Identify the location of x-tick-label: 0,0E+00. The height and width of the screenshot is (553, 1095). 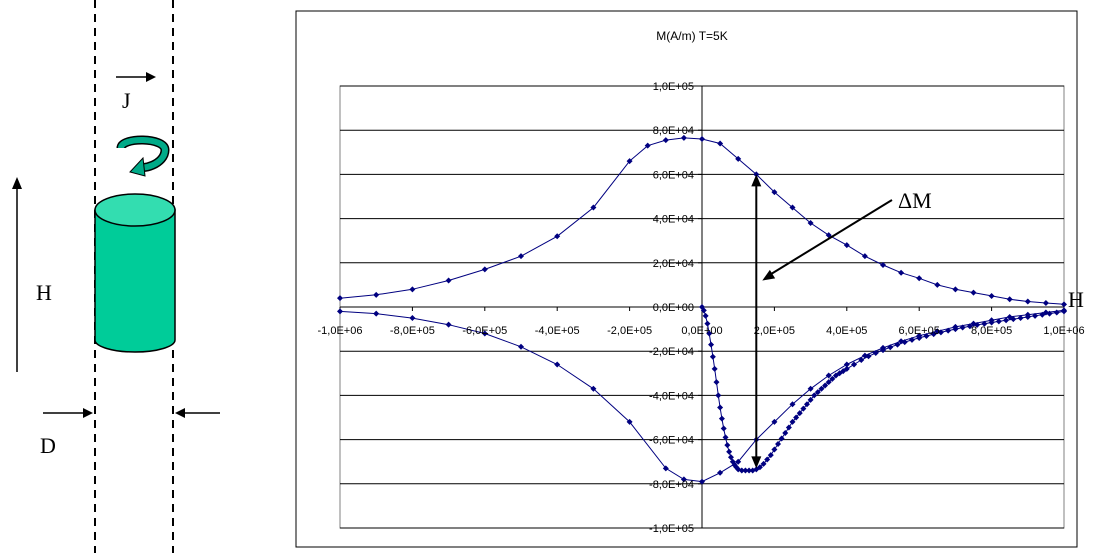
(701, 331).